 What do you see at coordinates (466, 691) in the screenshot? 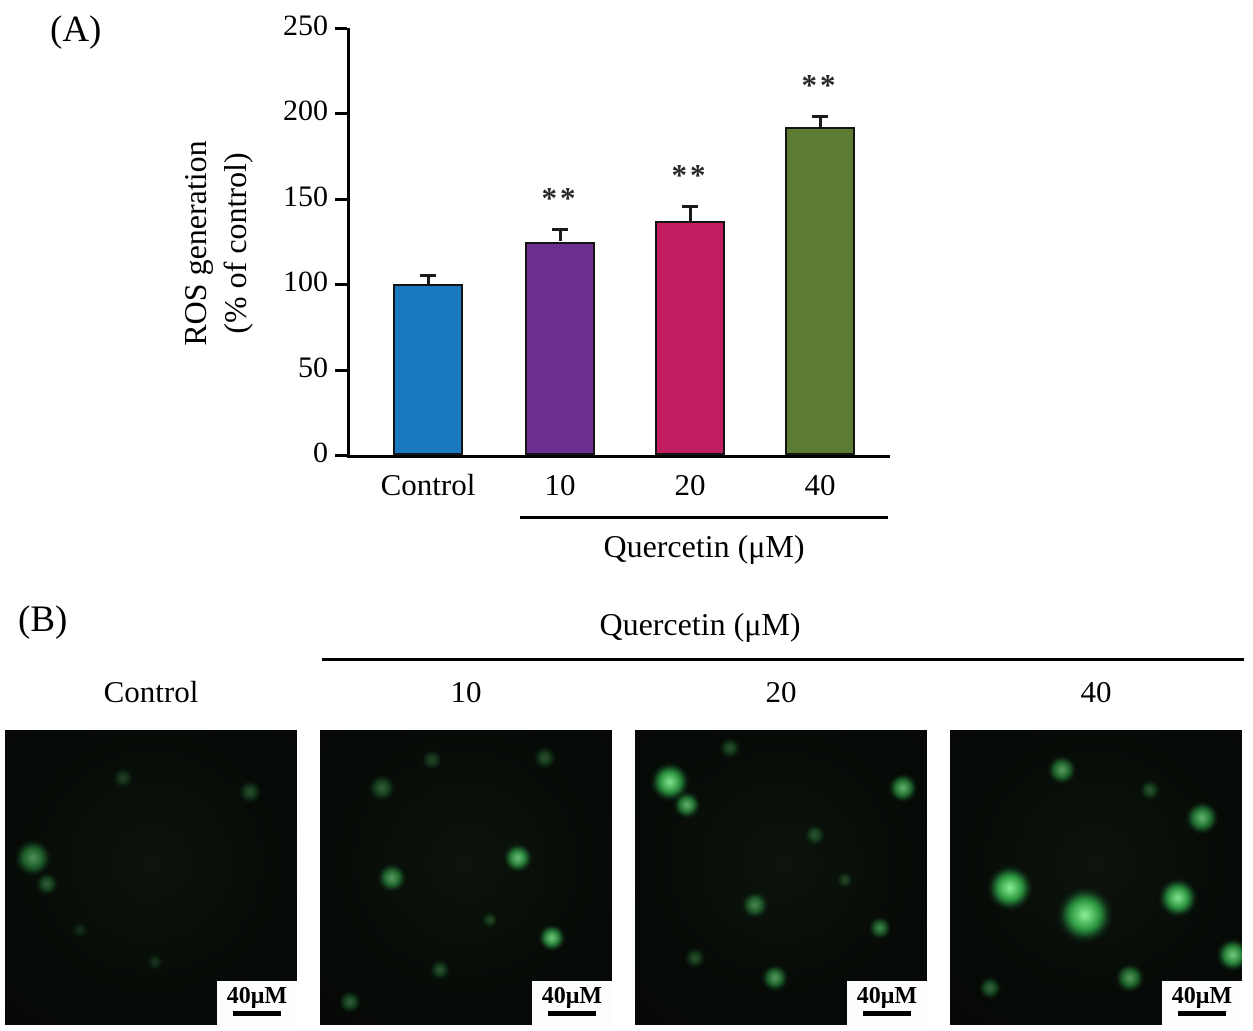
I see `column-label-10: 10` at bounding box center [466, 691].